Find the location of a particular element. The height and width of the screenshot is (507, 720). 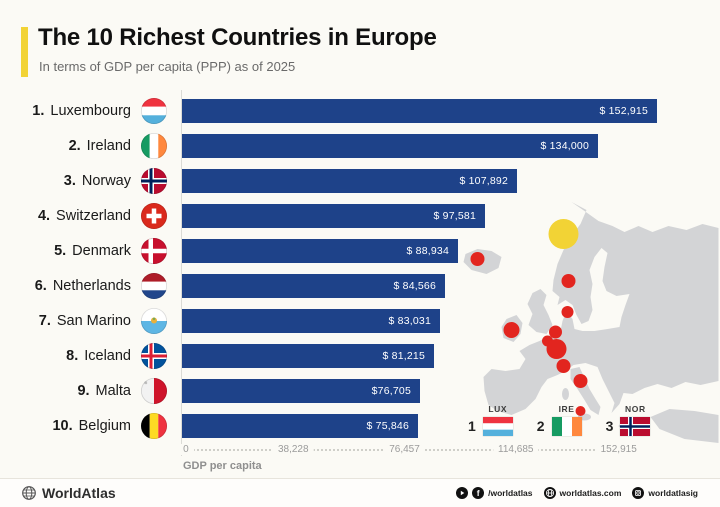

social-link: f/worldatlas is located at coordinates (494, 493).